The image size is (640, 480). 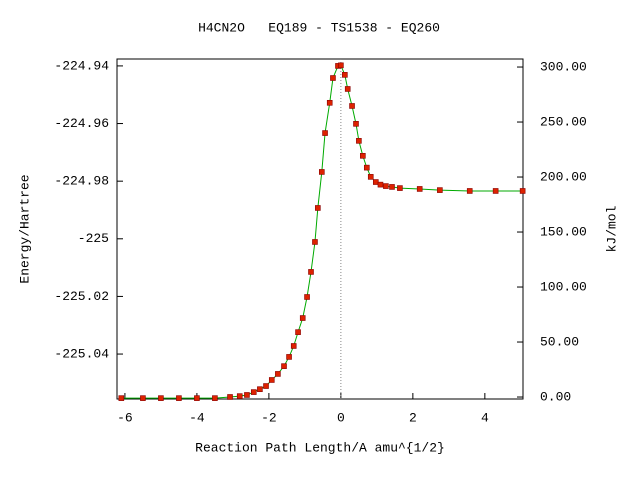 What do you see at coordinates (563, 231) in the screenshot?
I see `y2-tick-label: 150.00` at bounding box center [563, 231].